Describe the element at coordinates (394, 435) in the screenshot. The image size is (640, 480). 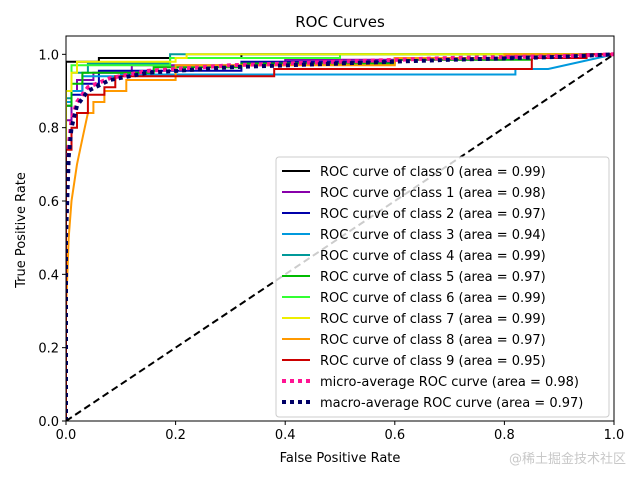
I see `x-tick-label: 0.6` at that location.